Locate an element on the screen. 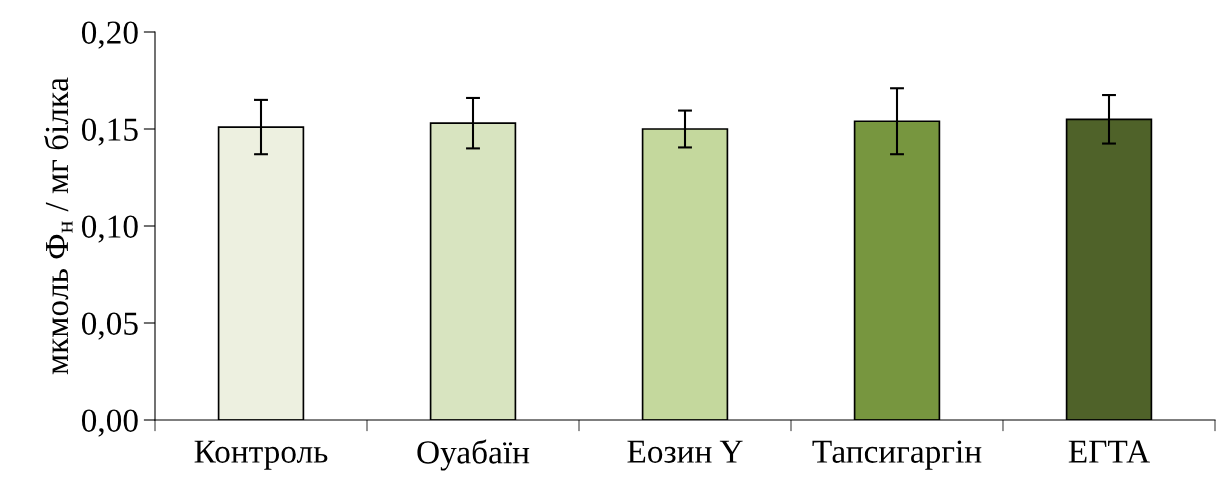  y-axis-title: мкмоль Ф$_{н}$ / мг білка is located at coordinates (58, 226).